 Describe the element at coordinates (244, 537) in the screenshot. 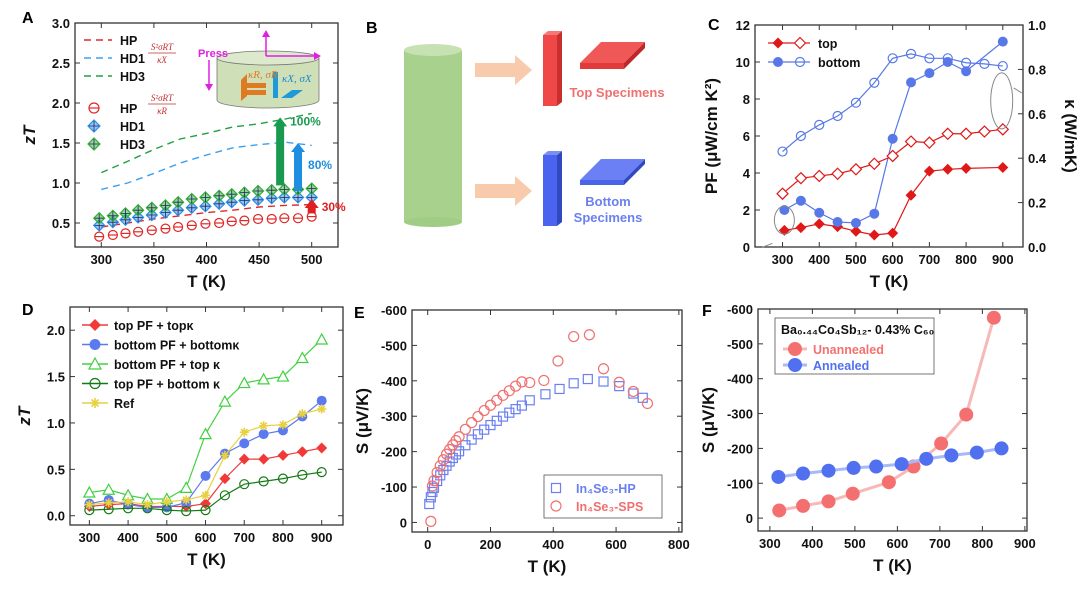

I see `x-tick-label: 700` at that location.